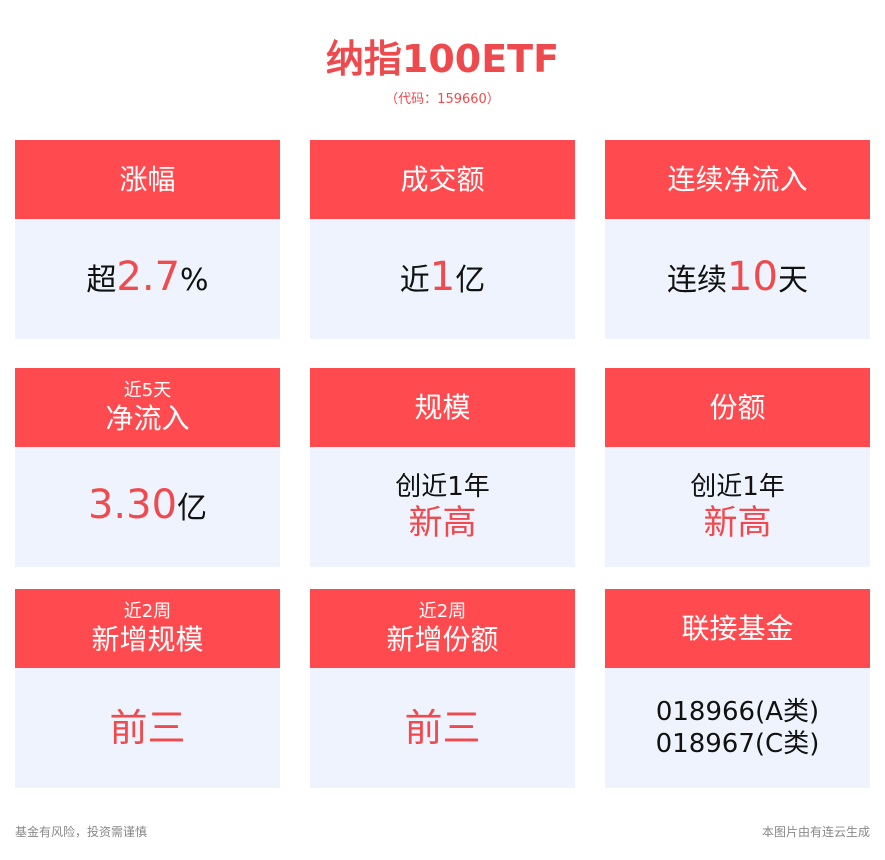 This screenshot has height=860, width=885. I want to click on card-header: 联接基金, so click(737, 628).